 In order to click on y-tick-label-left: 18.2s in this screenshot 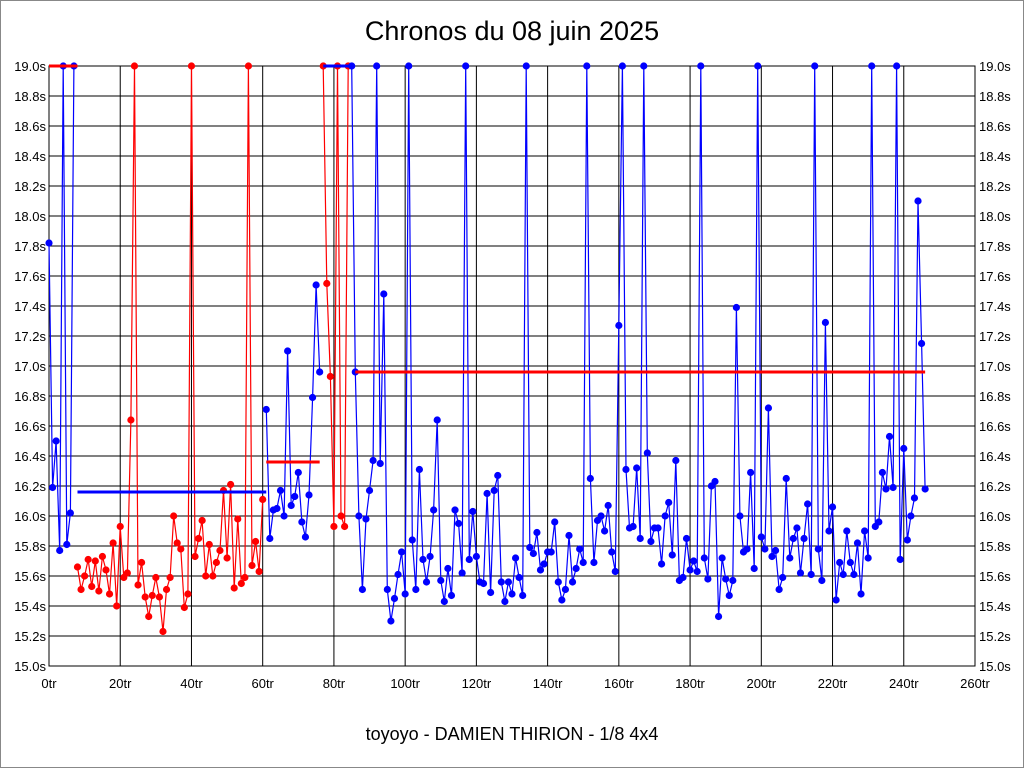, I will do `click(30, 186)`.